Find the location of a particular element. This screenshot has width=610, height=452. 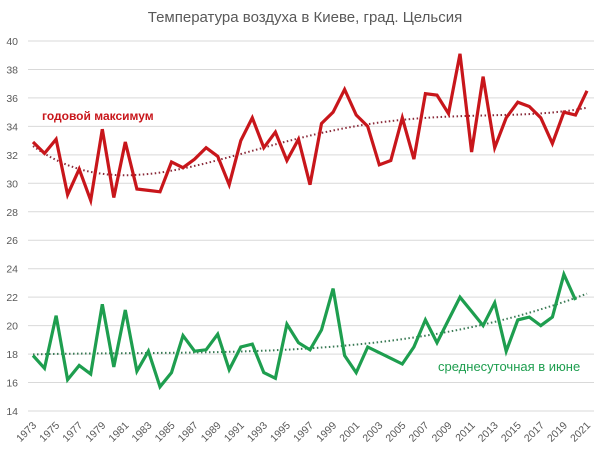

y-tick-label: 30 is located at coordinates (12, 184).